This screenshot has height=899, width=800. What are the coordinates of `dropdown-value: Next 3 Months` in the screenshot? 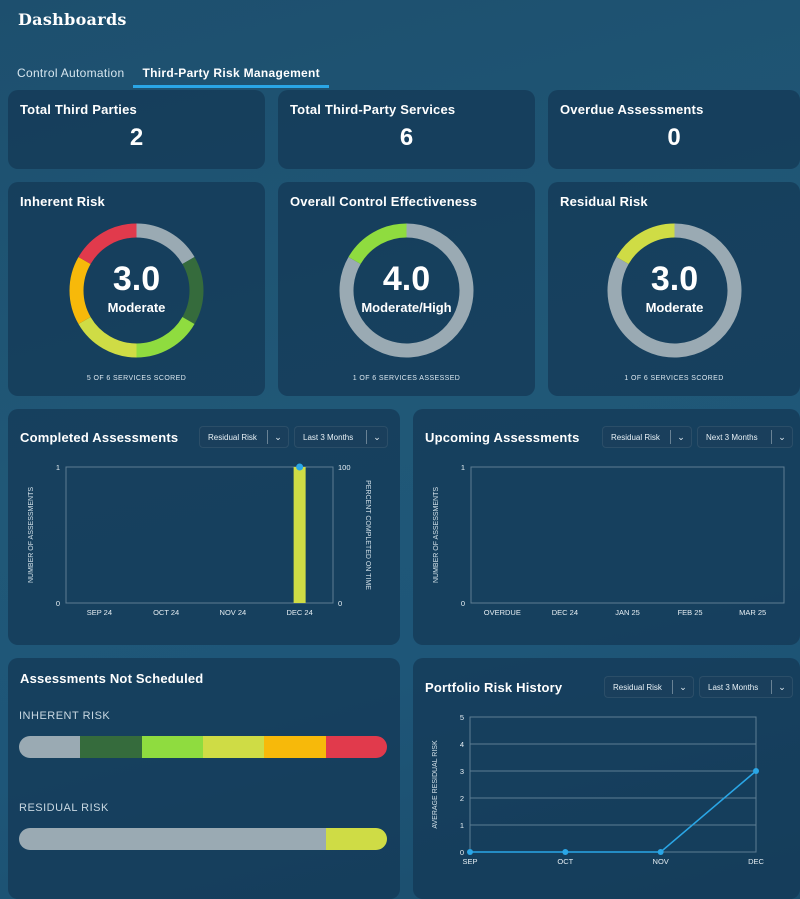 It's located at (732, 437).